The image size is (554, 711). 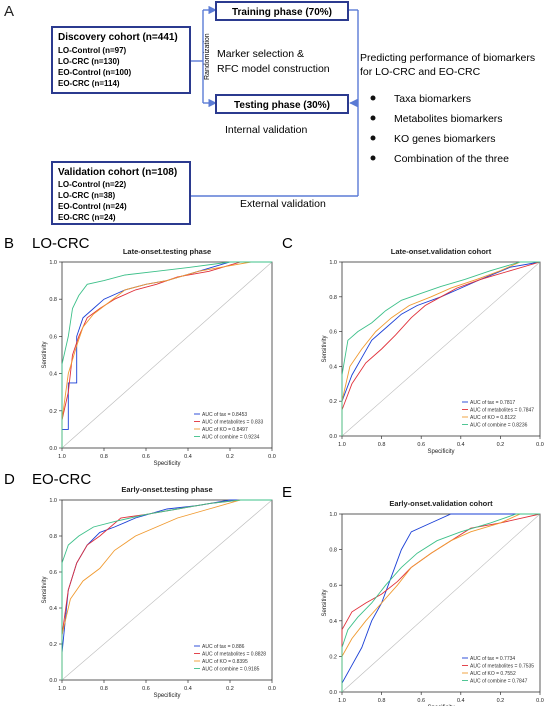 What do you see at coordinates (118, 37) in the screenshot?
I see `discovery-title: Discovery cohort (n=441)` at bounding box center [118, 37].